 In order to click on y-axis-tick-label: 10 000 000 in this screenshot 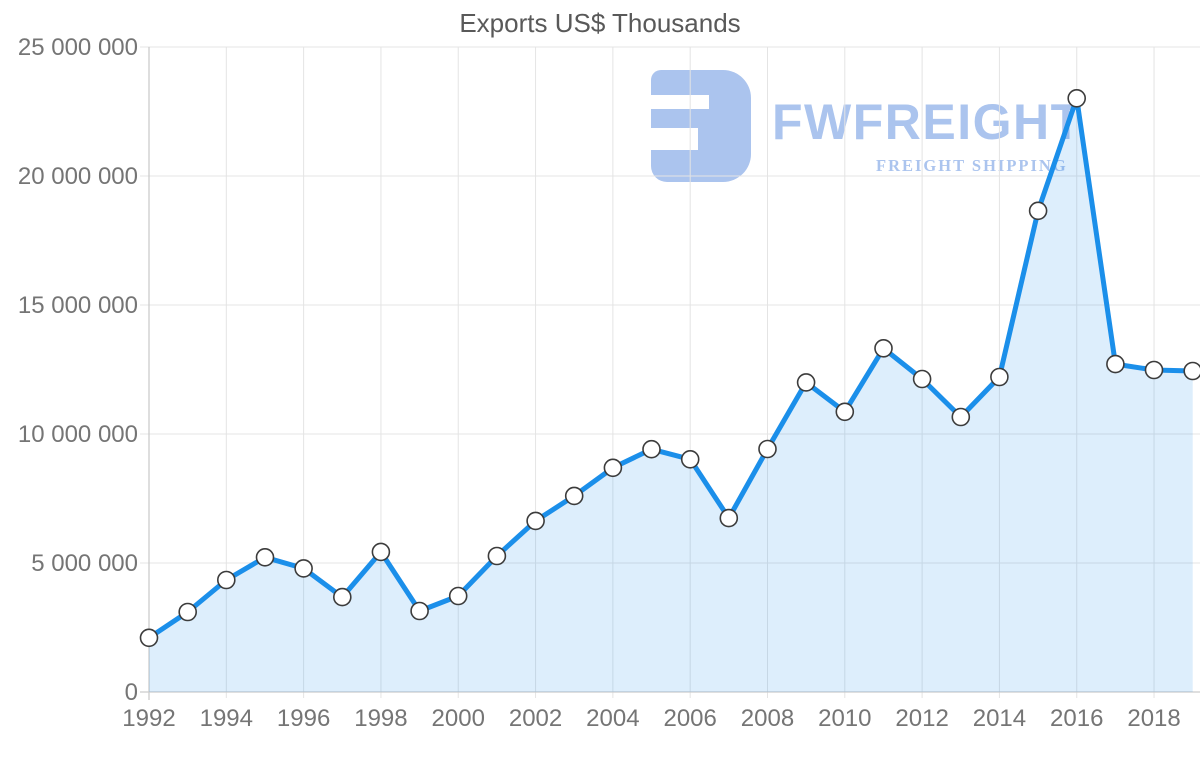, I will do `click(78, 434)`.